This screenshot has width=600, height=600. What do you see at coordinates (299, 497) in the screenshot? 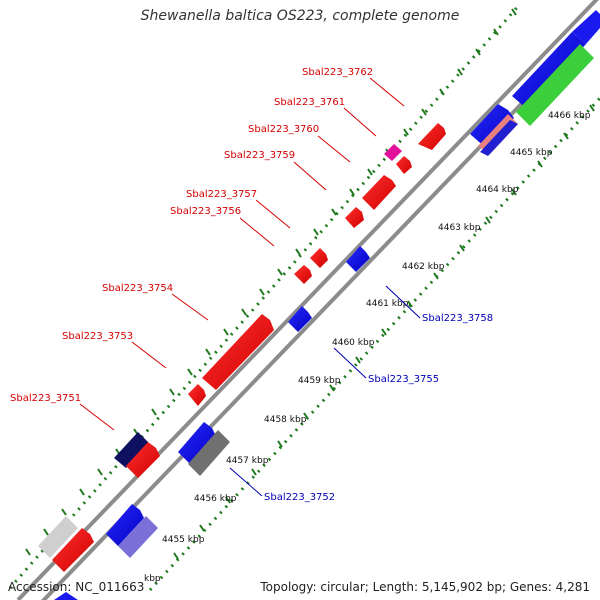
I see `gene-label: Sbal223_3752` at bounding box center [299, 497].